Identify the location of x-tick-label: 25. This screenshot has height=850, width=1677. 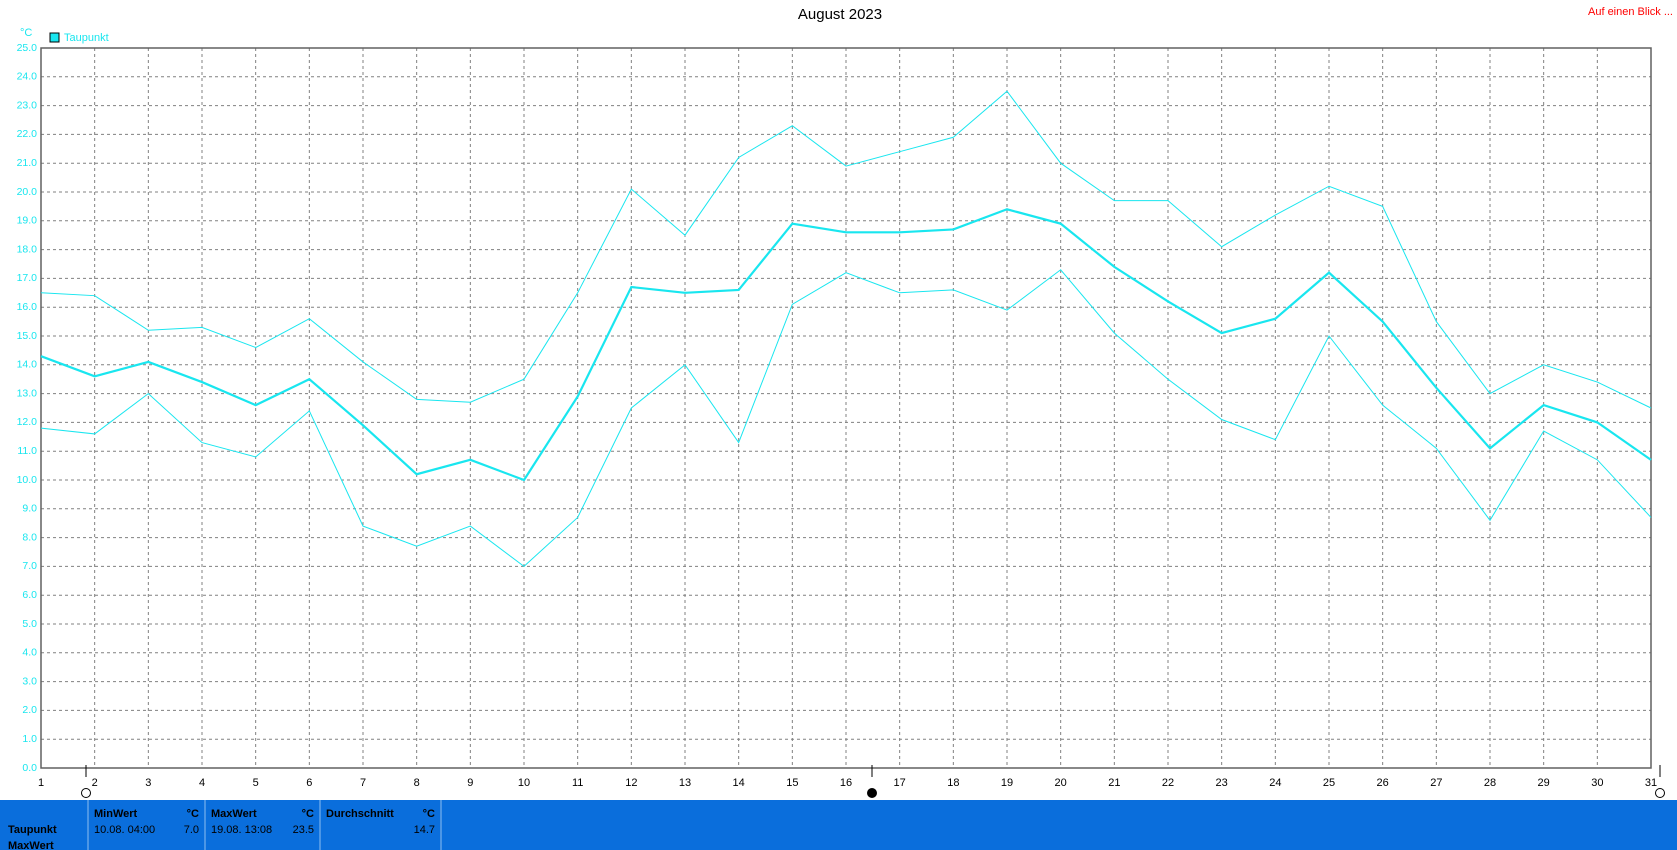
(1329, 783).